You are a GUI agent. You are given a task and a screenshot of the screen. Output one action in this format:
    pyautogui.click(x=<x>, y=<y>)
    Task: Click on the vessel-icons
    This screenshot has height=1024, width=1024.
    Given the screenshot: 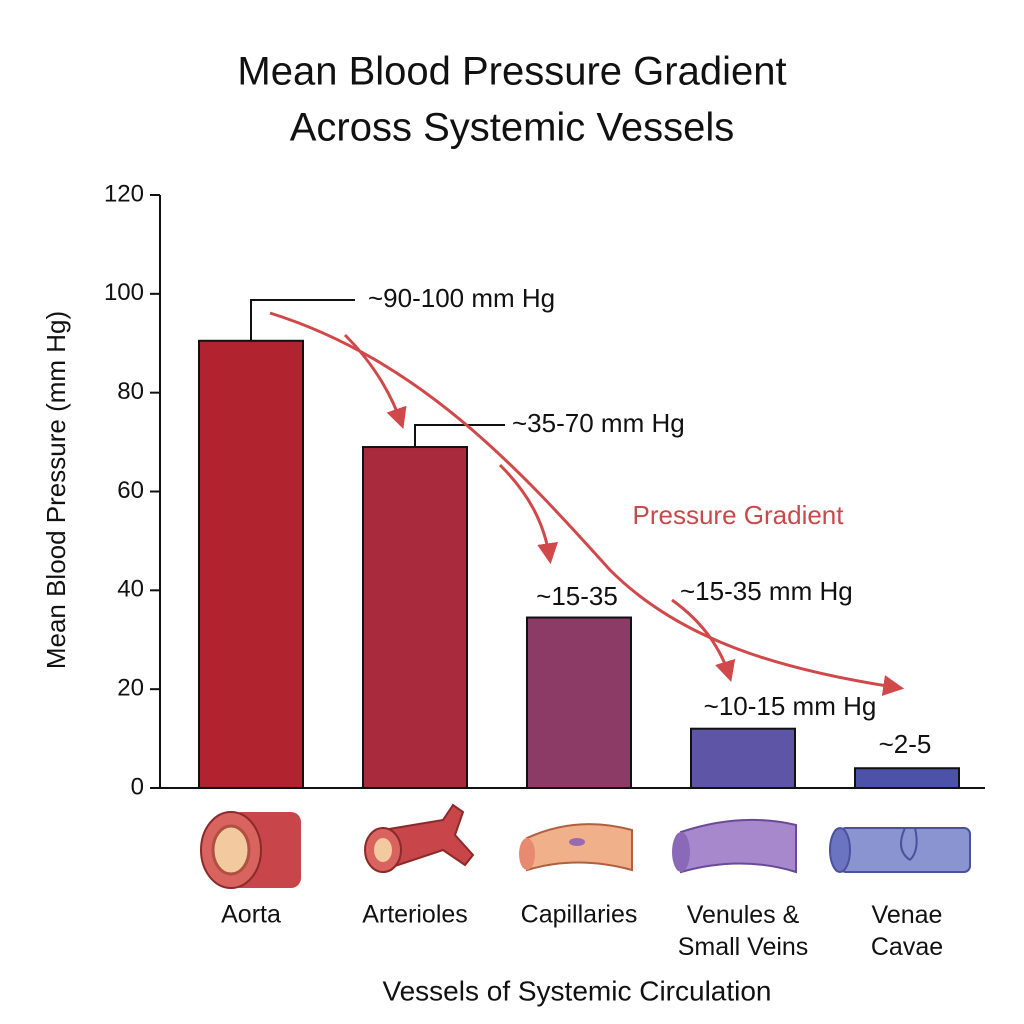 What is the action you would take?
    pyautogui.click(x=585, y=846)
    